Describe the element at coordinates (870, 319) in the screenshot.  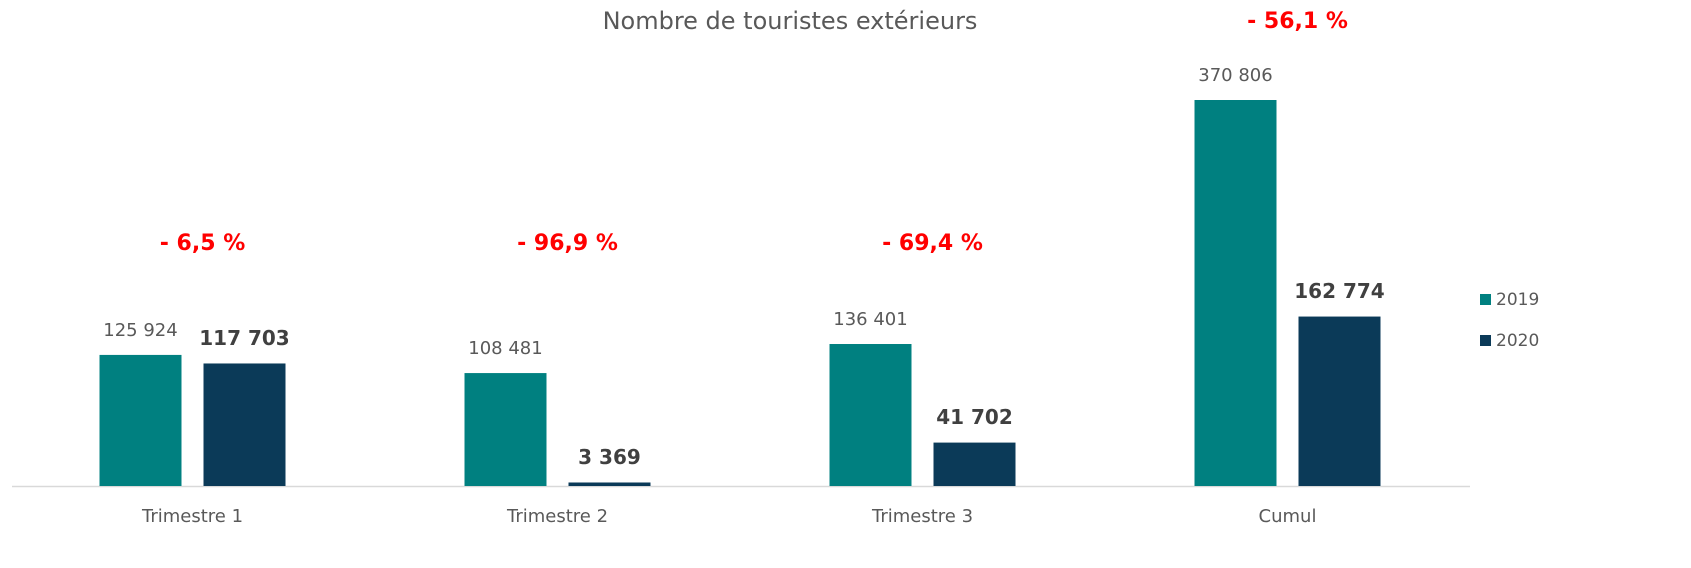
I see `data-label: 136 401` at that location.